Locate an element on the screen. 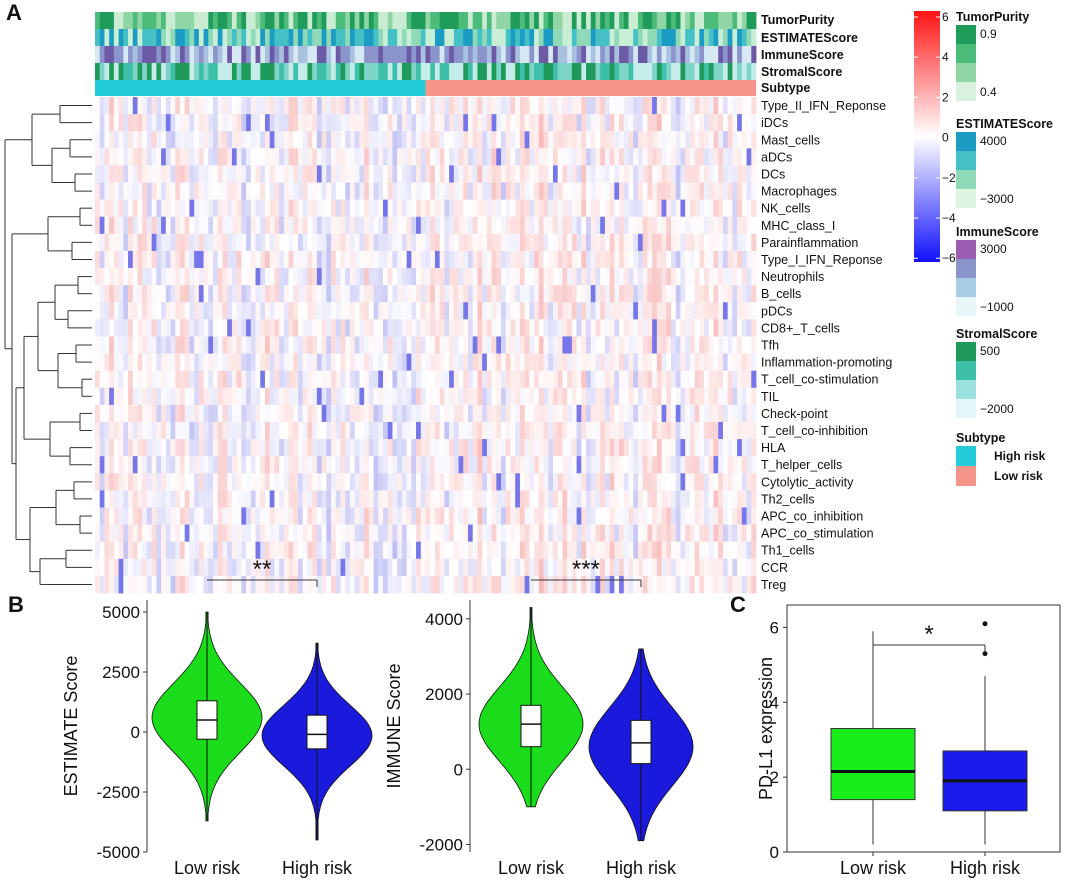  heatmap-row-label: TIL is located at coordinates (770, 397).